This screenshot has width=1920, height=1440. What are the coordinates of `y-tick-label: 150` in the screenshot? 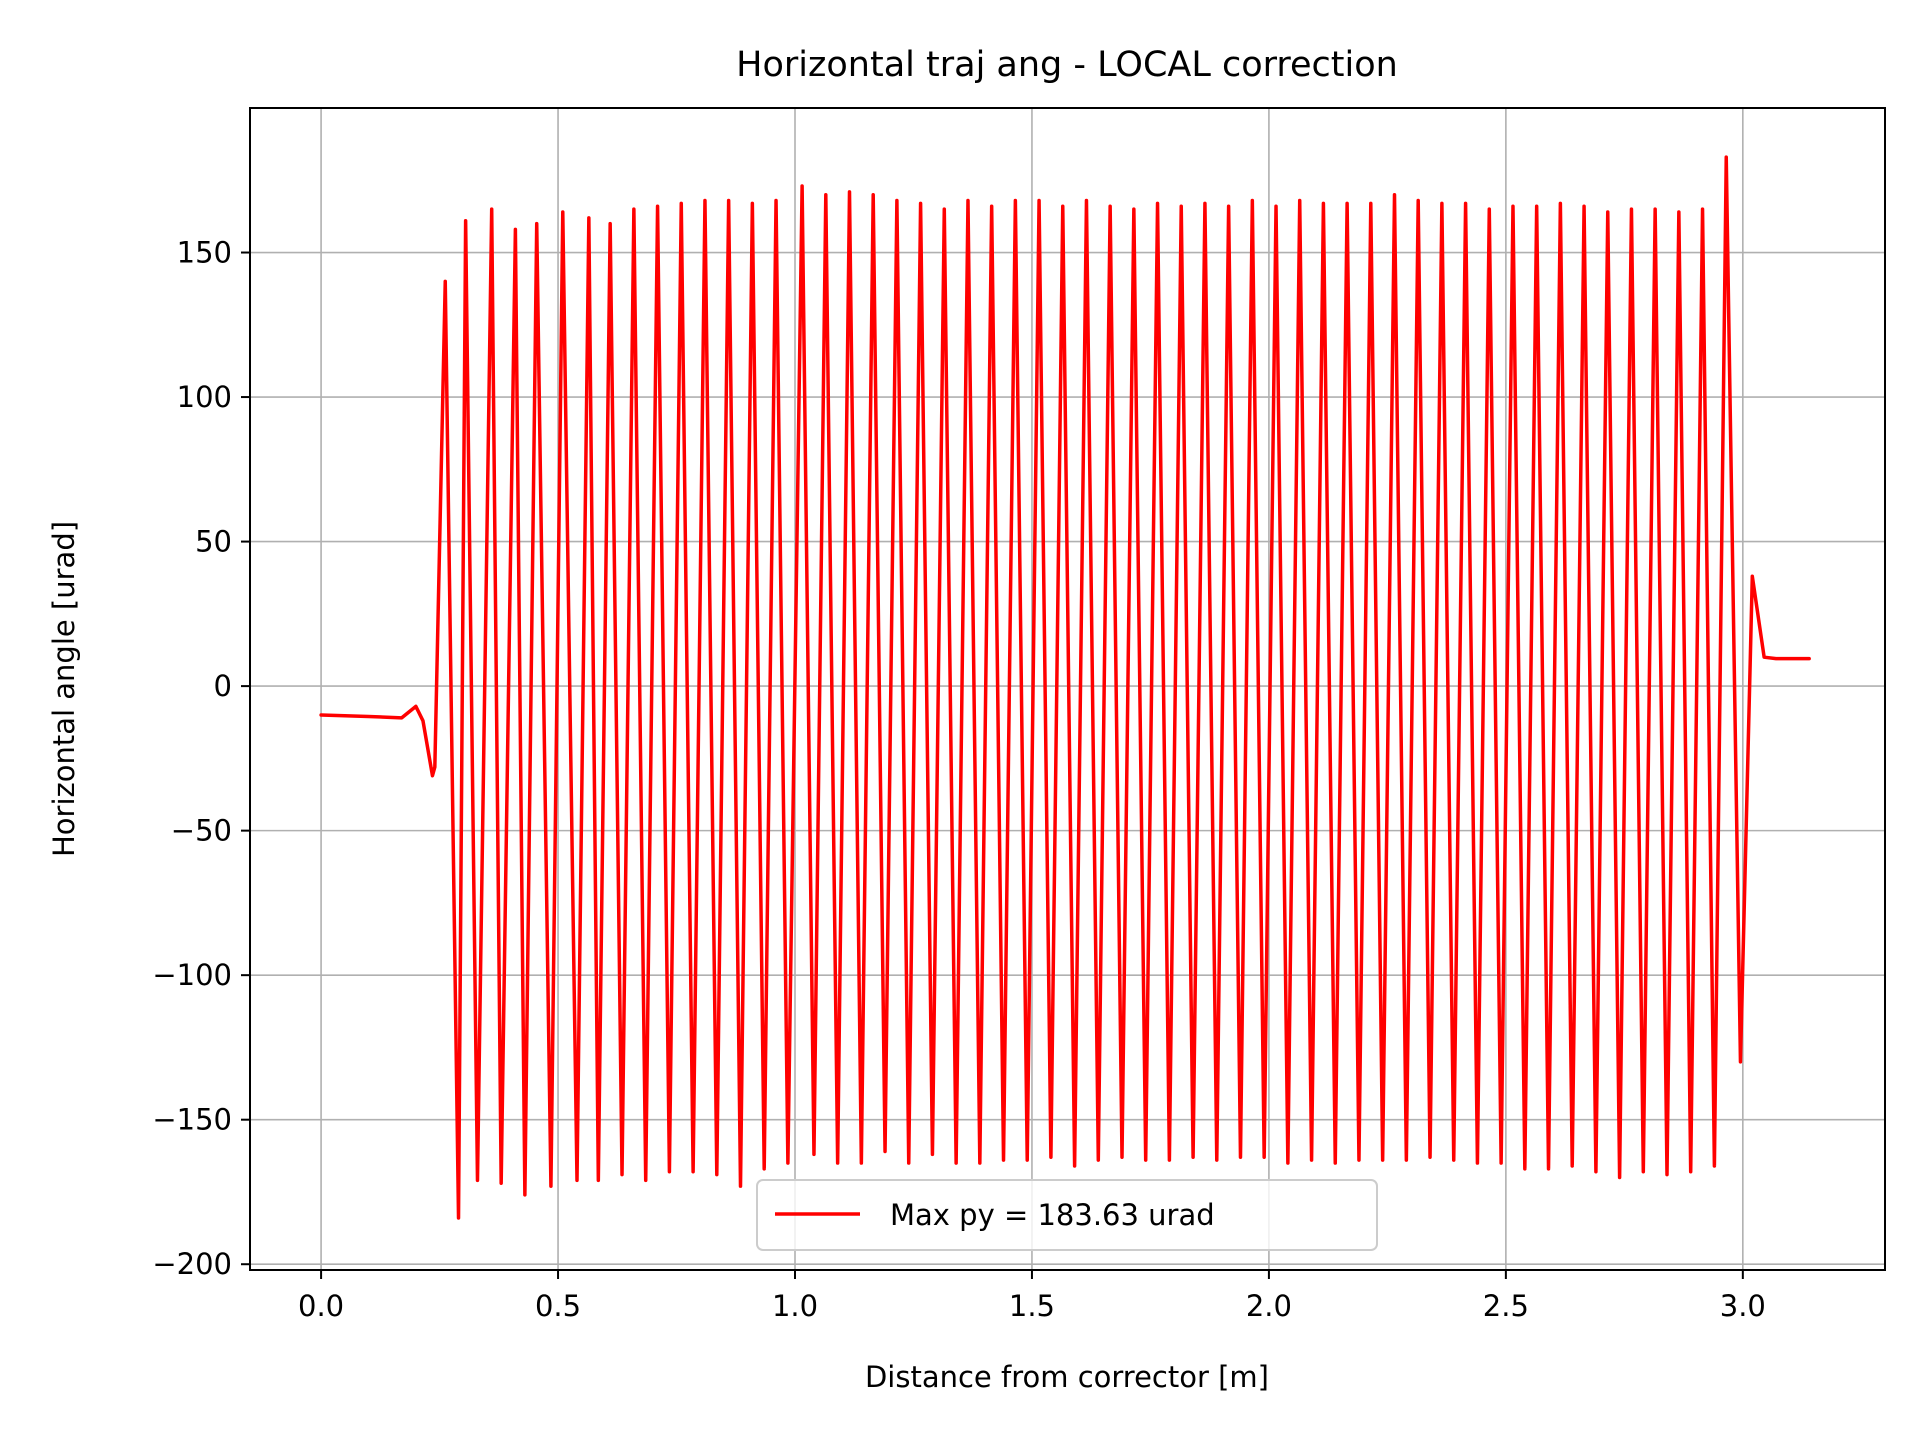 It's located at (204, 253).